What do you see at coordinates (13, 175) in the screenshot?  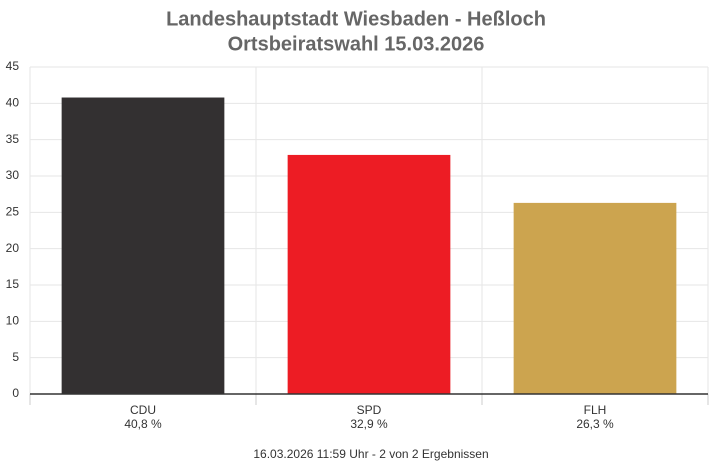 I see `y-tick-label: 30` at bounding box center [13, 175].